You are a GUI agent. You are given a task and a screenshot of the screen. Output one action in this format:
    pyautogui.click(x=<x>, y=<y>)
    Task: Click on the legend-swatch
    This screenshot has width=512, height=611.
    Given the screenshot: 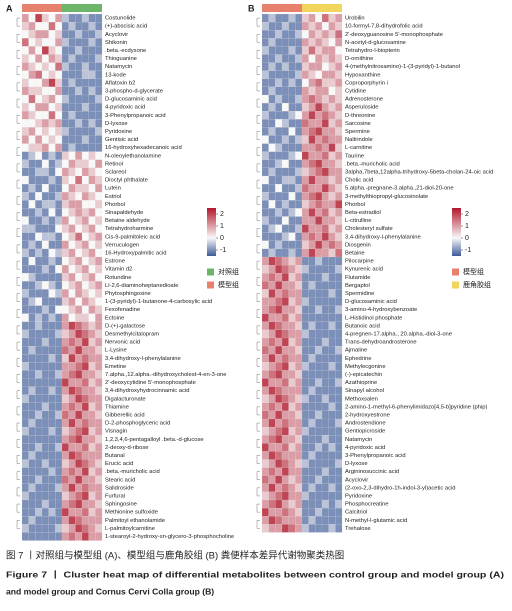 What is the action you would take?
    pyautogui.click(x=455, y=272)
    